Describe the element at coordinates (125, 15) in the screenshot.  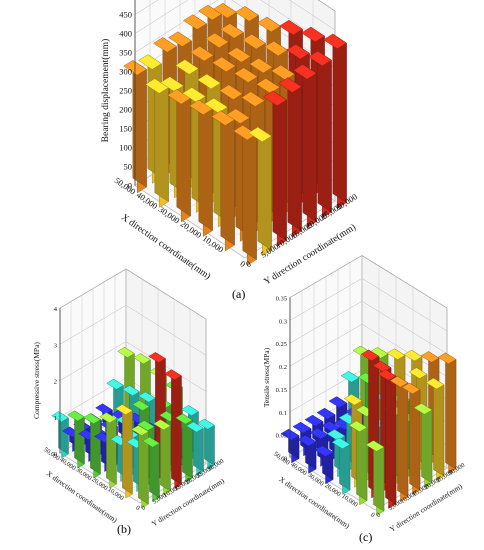
I see `z-tick-label: 450` at that location.